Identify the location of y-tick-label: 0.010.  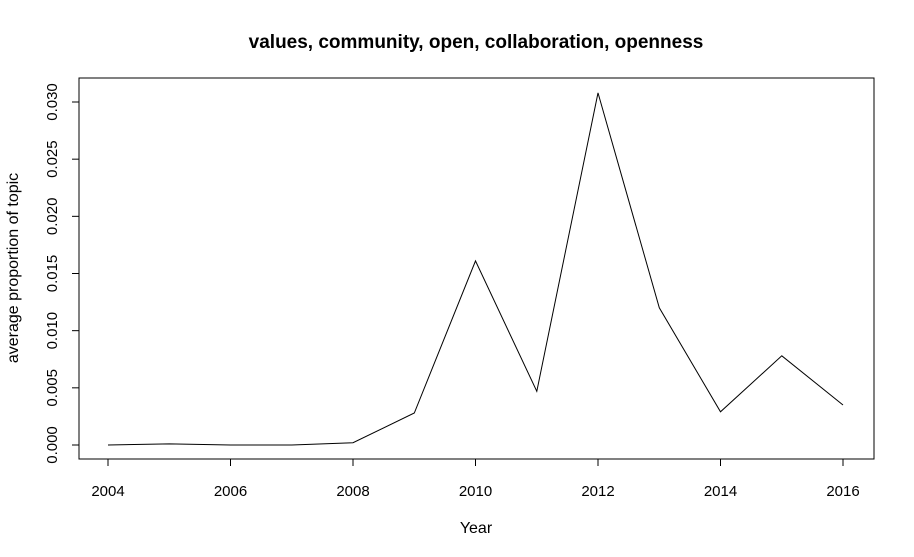
(52, 331).